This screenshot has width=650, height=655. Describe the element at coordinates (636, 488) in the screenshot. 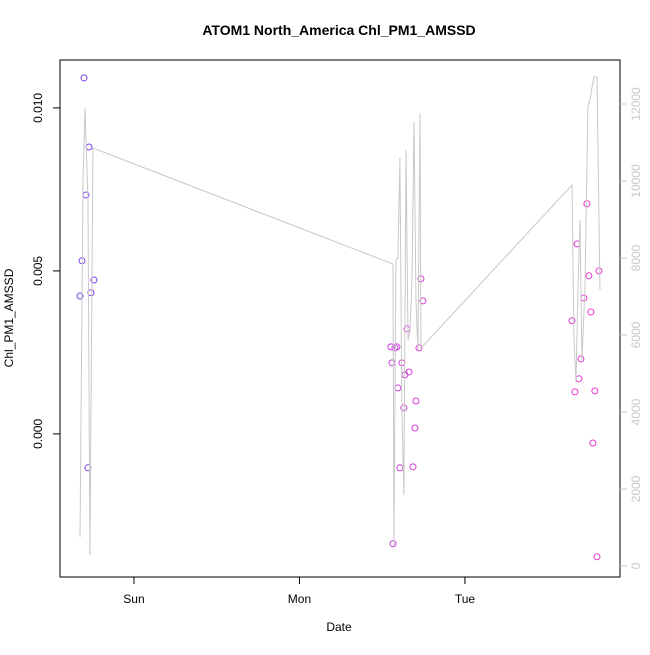

I see `y2-tick-label: 2000` at that location.